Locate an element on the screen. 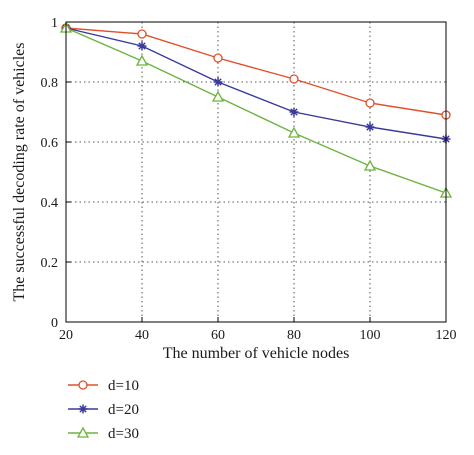 Image resolution: width=474 pixels, height=455 pixels. legend-item: d=10 is located at coordinates (103, 386).